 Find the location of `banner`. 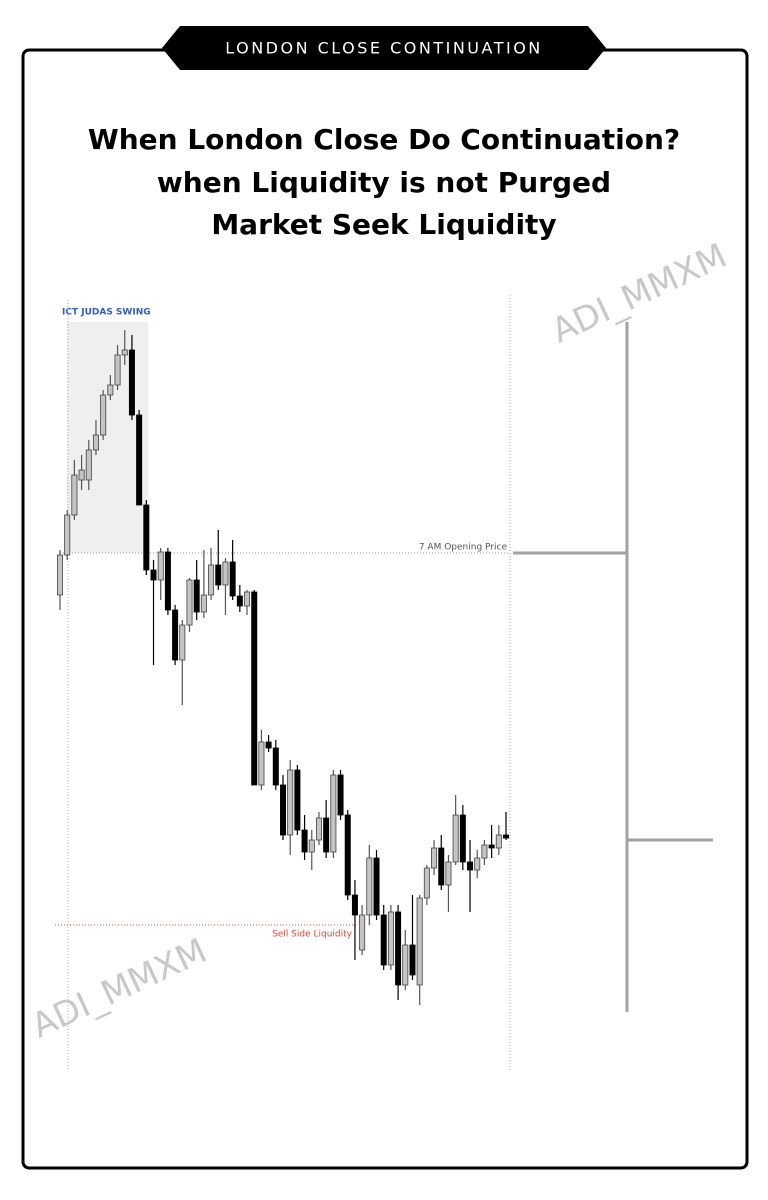

banner is located at coordinates (384, 48).